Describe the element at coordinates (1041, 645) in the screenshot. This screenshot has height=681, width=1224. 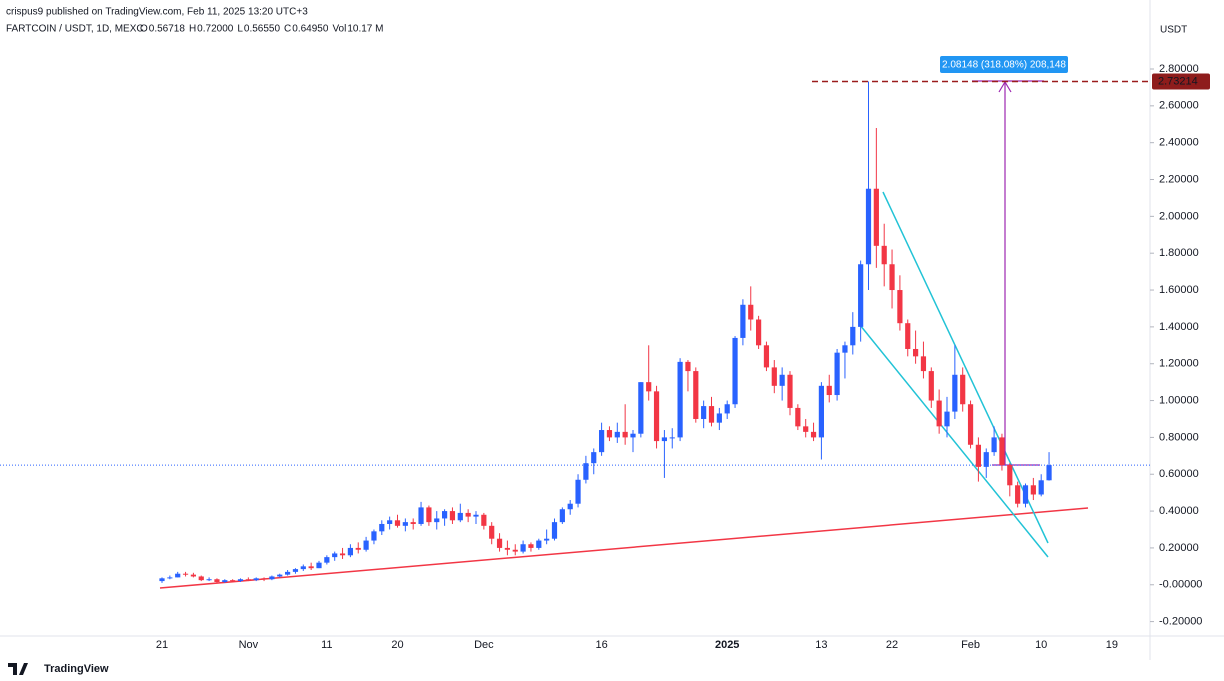
I see `x-tick-label: 10` at that location.